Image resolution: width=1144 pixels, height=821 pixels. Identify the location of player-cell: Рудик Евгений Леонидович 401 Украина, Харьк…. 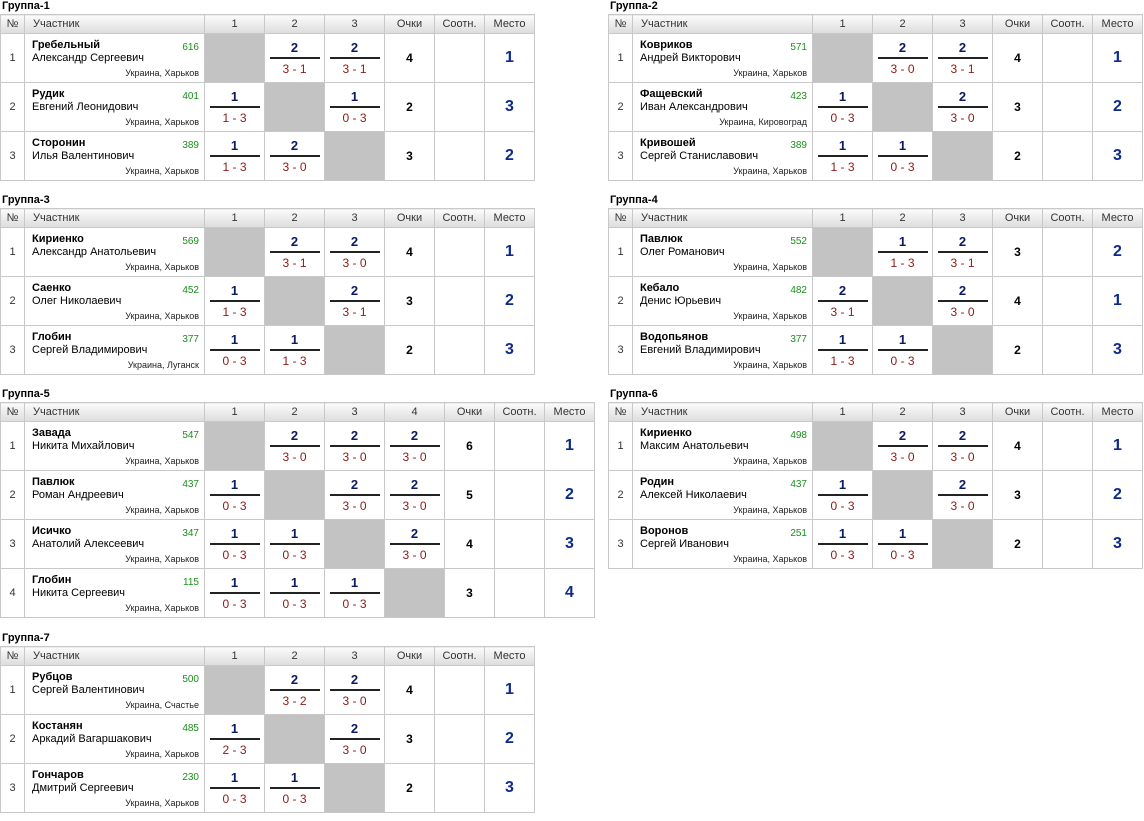
(114, 107).